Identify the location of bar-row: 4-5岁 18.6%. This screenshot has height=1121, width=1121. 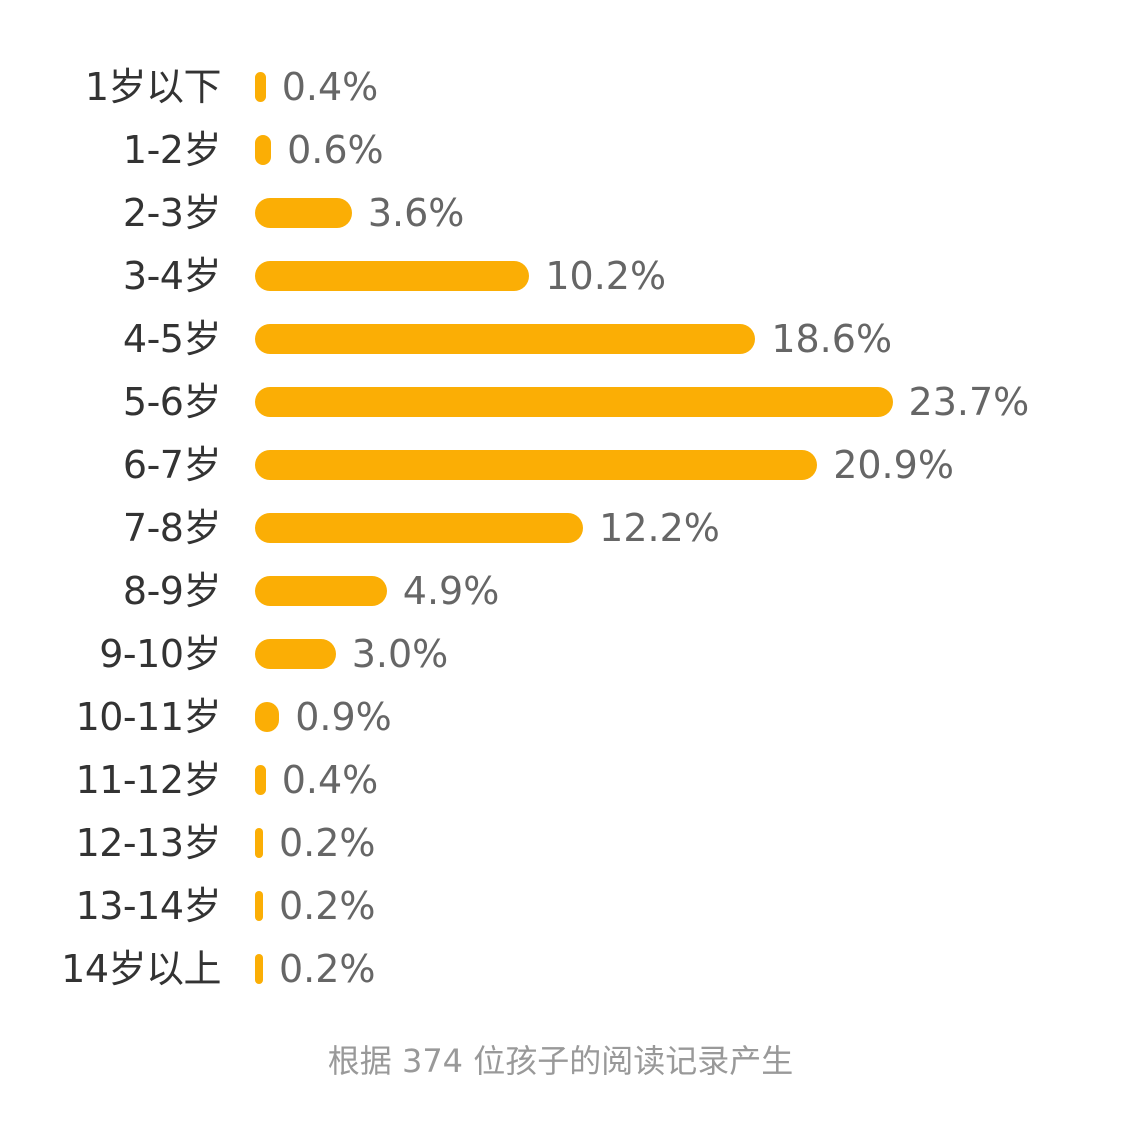
(560, 339).